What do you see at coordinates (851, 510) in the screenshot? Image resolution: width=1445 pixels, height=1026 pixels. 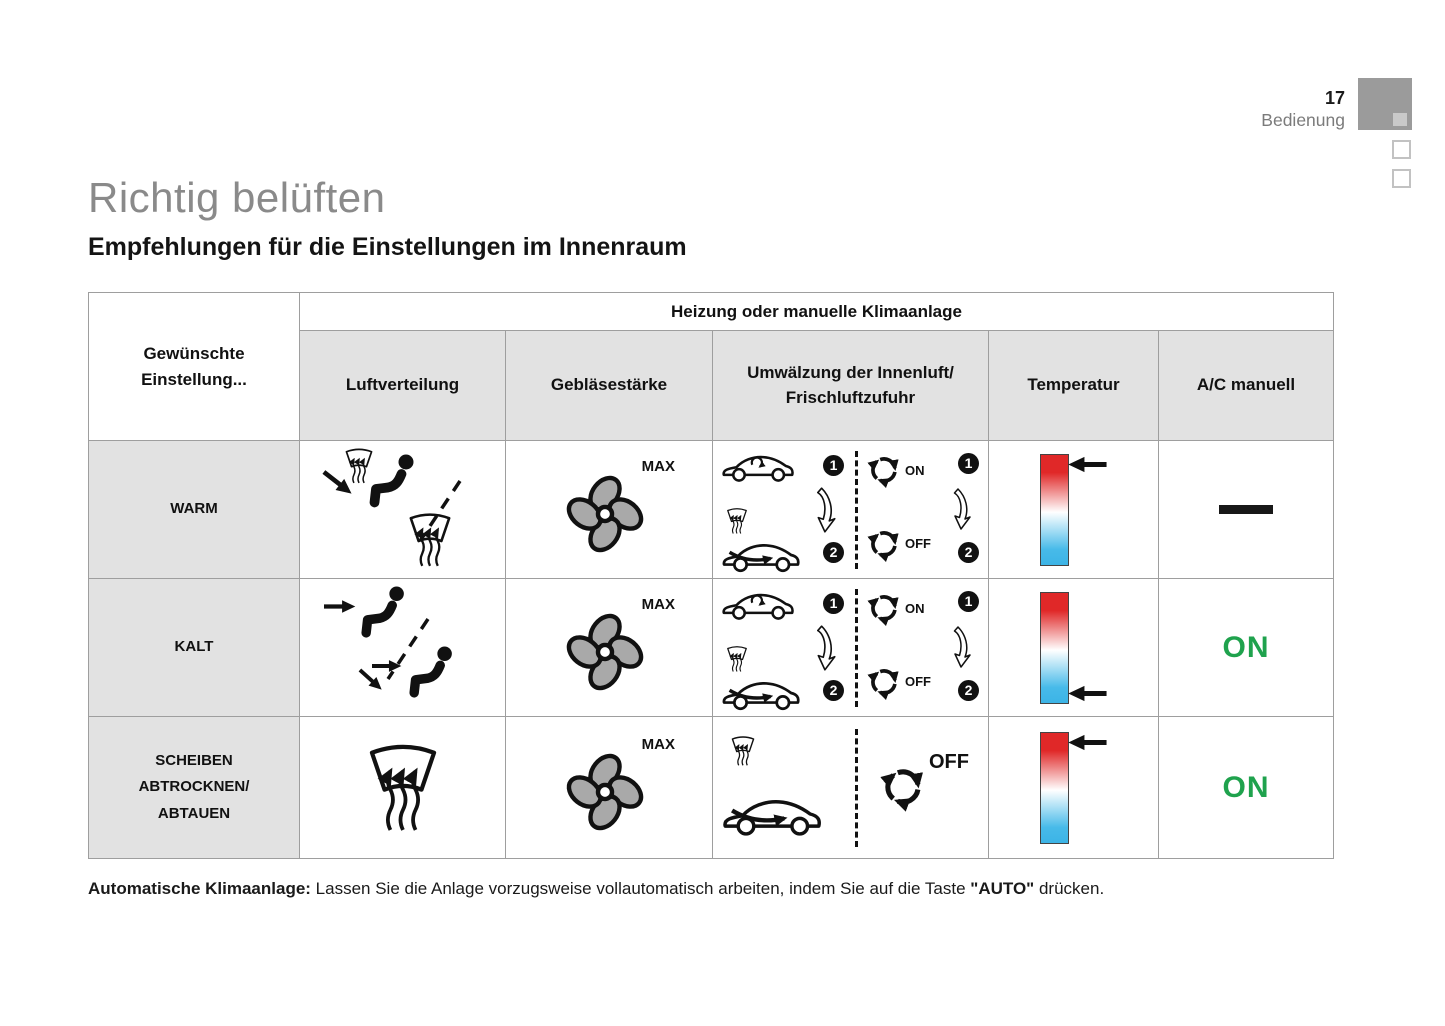 I see `cell-warm-recirculation: 1 2 ON 1 OFF 2` at bounding box center [851, 510].